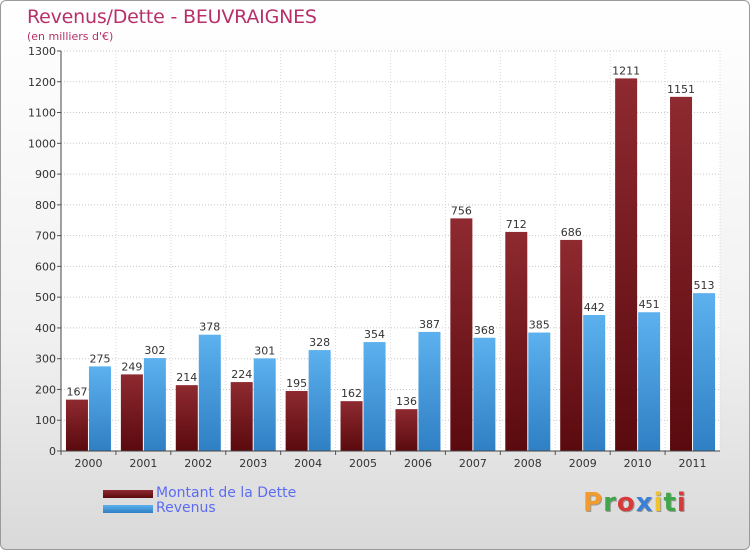 The height and width of the screenshot is (550, 750). I want to click on bar-dette-2009, so click(571, 345).